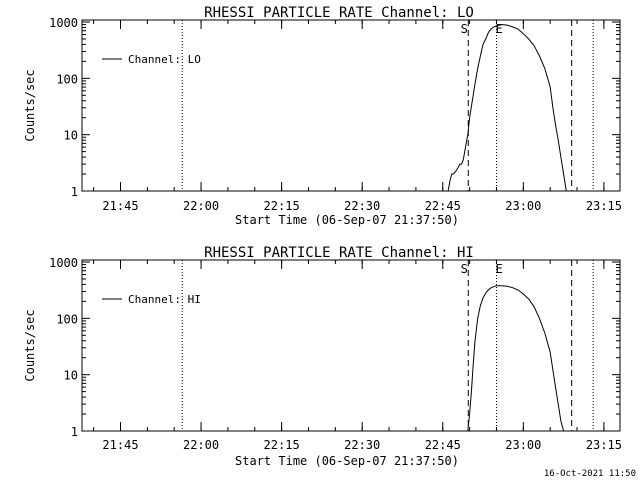  Describe the element at coordinates (164, 59) in the screenshot. I see `legend-label: Channel: LO` at that location.